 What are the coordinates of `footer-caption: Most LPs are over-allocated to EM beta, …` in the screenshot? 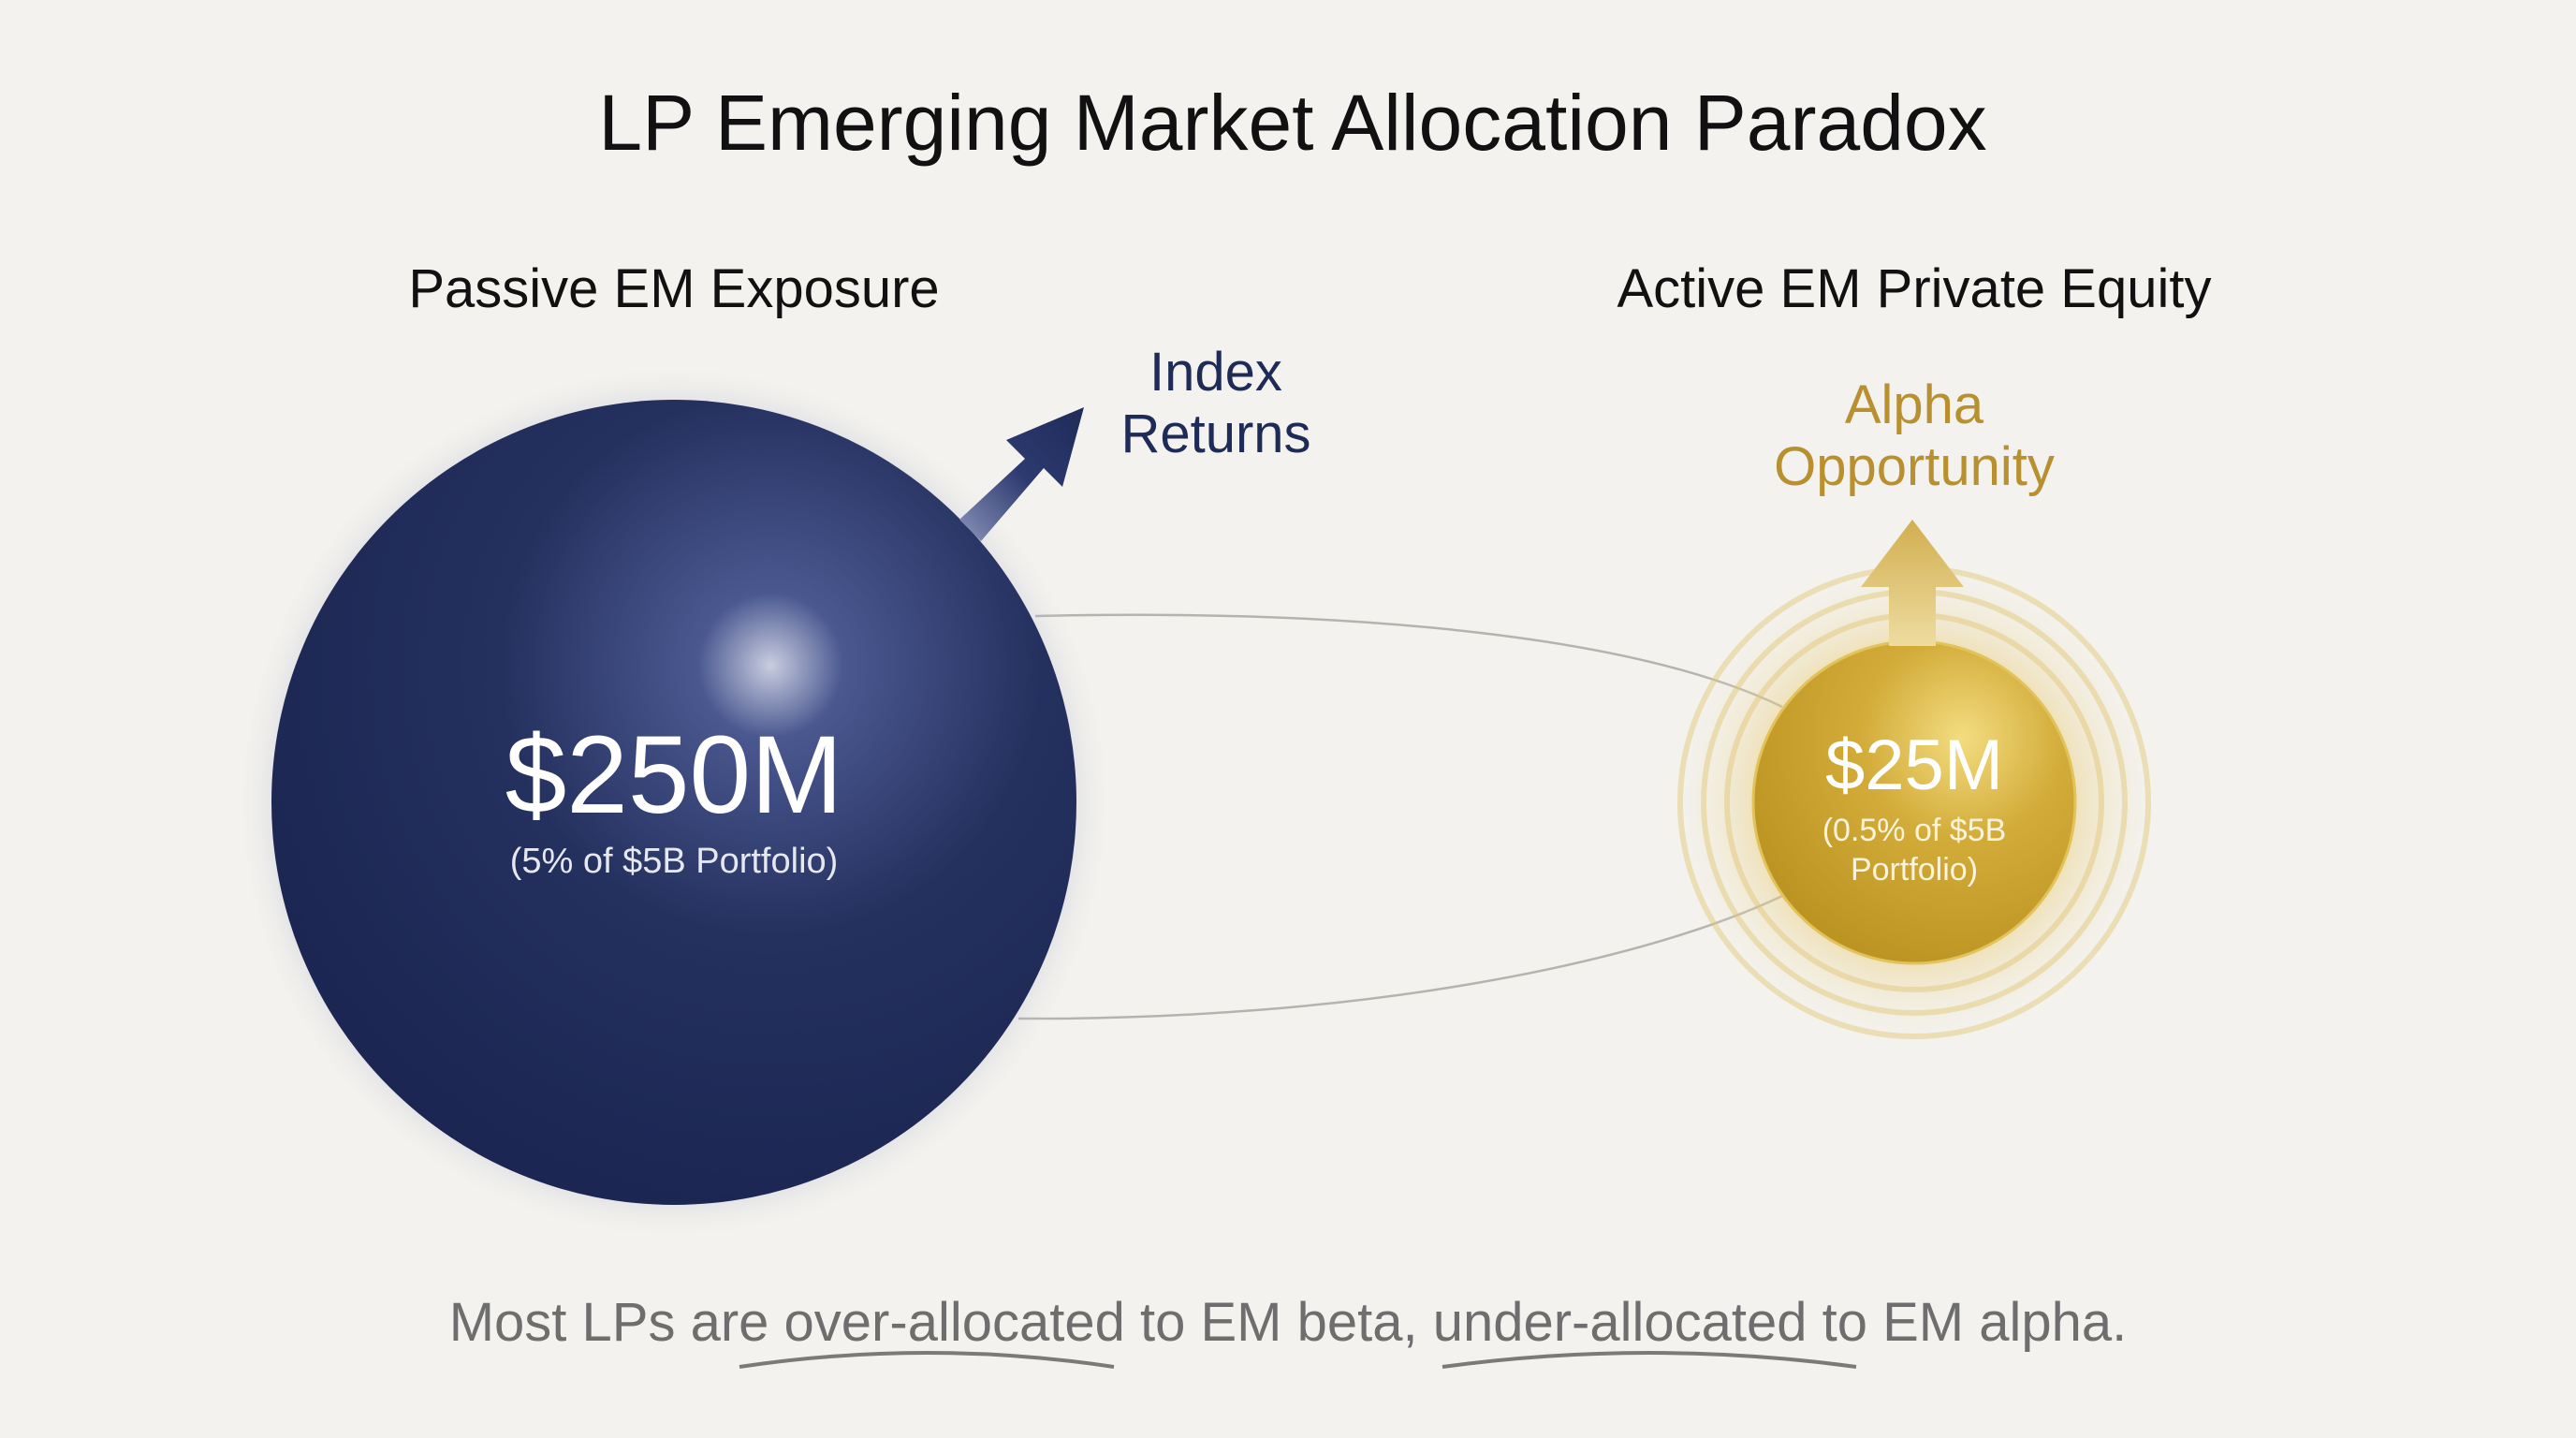 It's located at (1288, 1322).